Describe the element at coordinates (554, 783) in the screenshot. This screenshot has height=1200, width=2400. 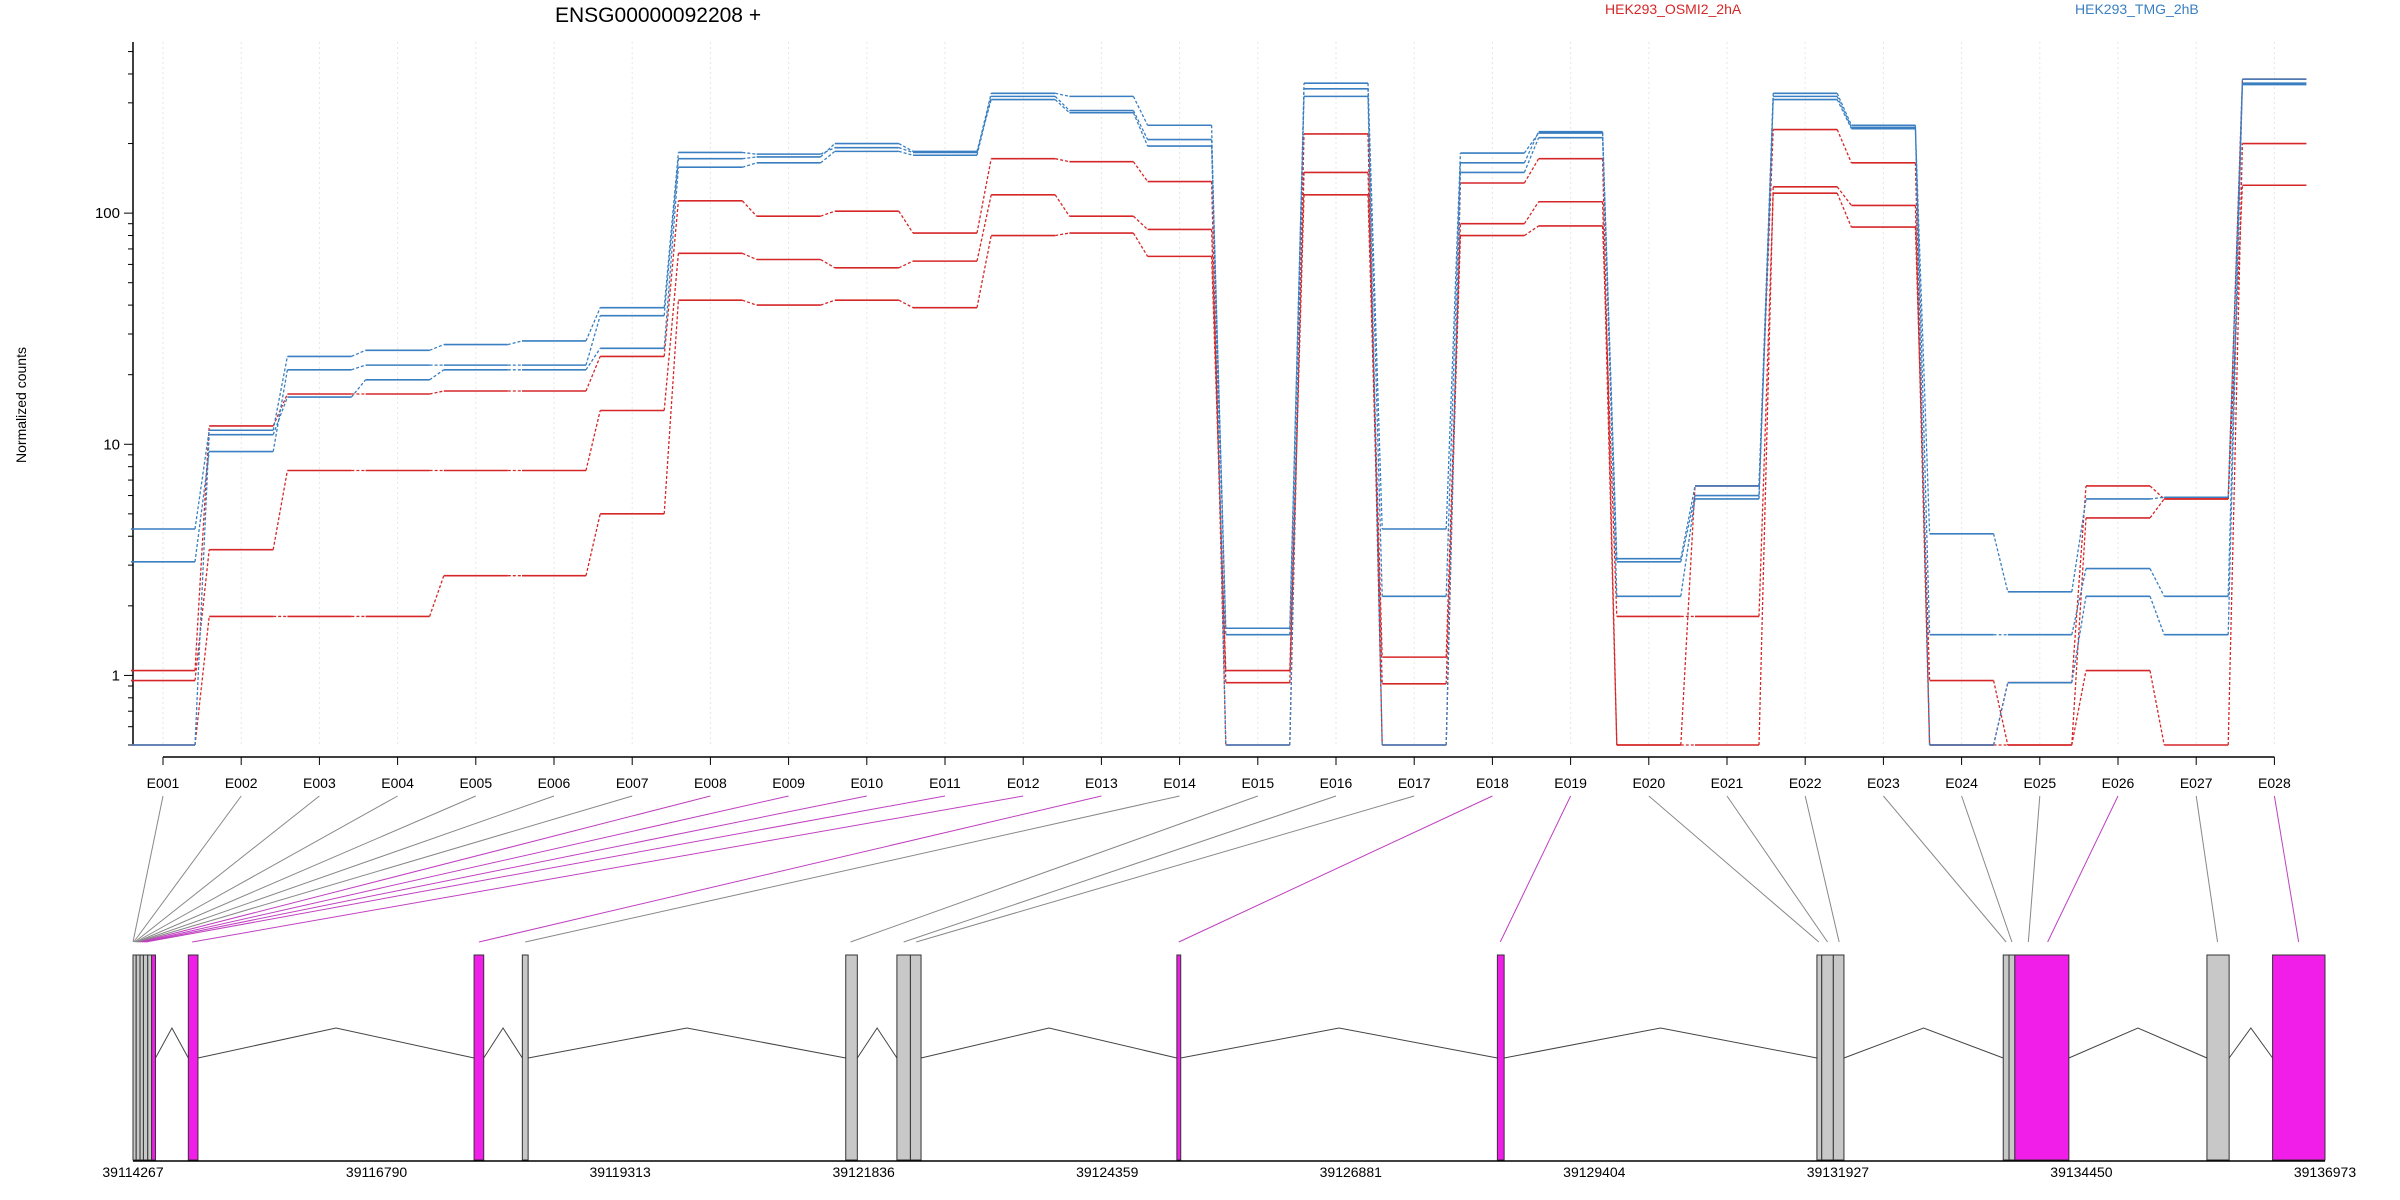
I see `exon-label: E006` at that location.